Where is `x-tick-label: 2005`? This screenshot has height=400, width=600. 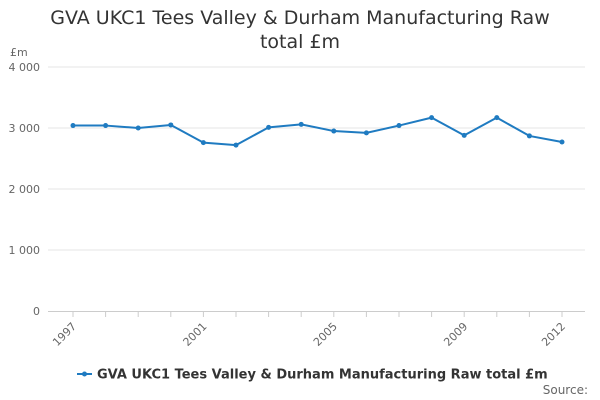 x-tick-label: 2005 is located at coordinates (325, 334).